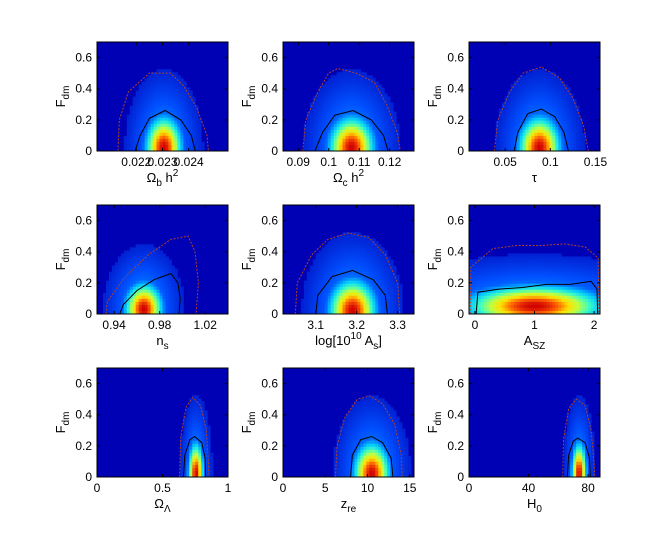 This screenshot has height=550, width=659. I want to click on y-axis-label: Fdm, so click(434, 260).